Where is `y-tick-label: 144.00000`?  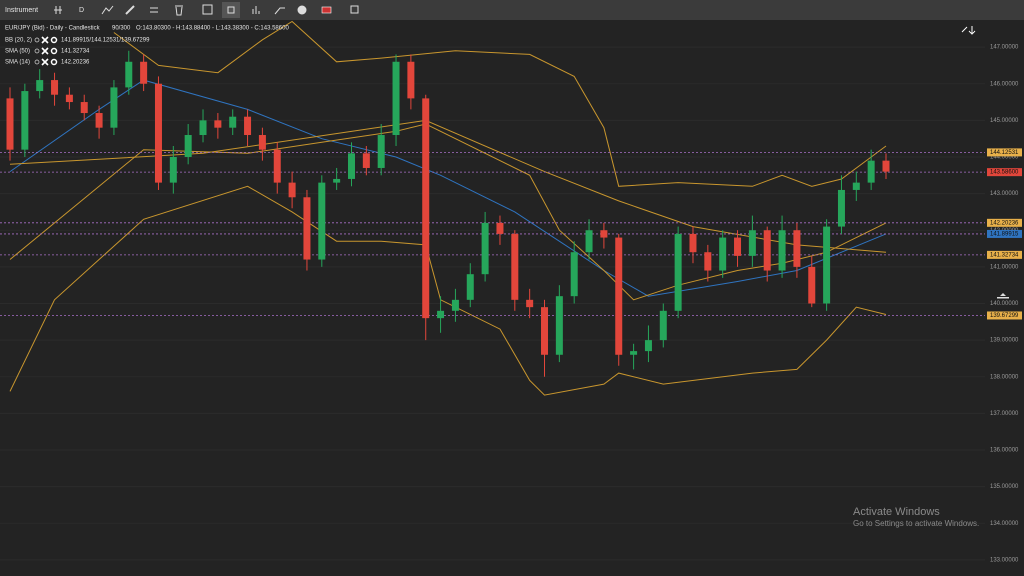
y-tick-label: 144.00000 is located at coordinates (1004, 158).